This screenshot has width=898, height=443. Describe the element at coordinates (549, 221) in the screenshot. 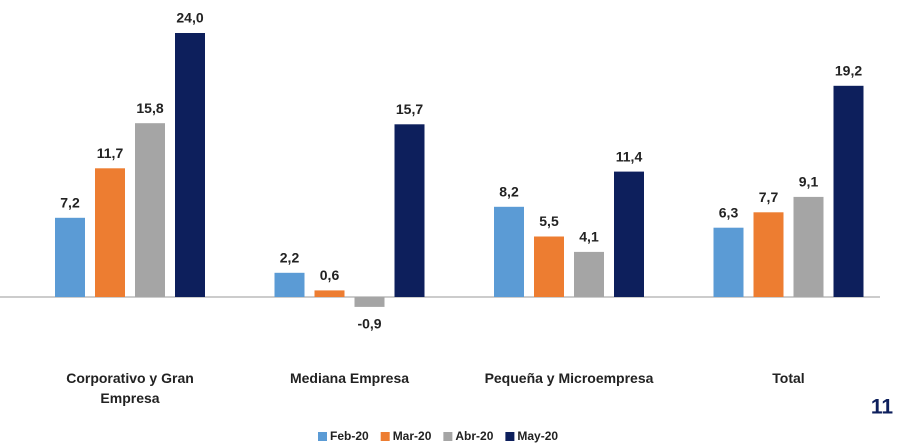

I see `value-label: 5,5` at that location.